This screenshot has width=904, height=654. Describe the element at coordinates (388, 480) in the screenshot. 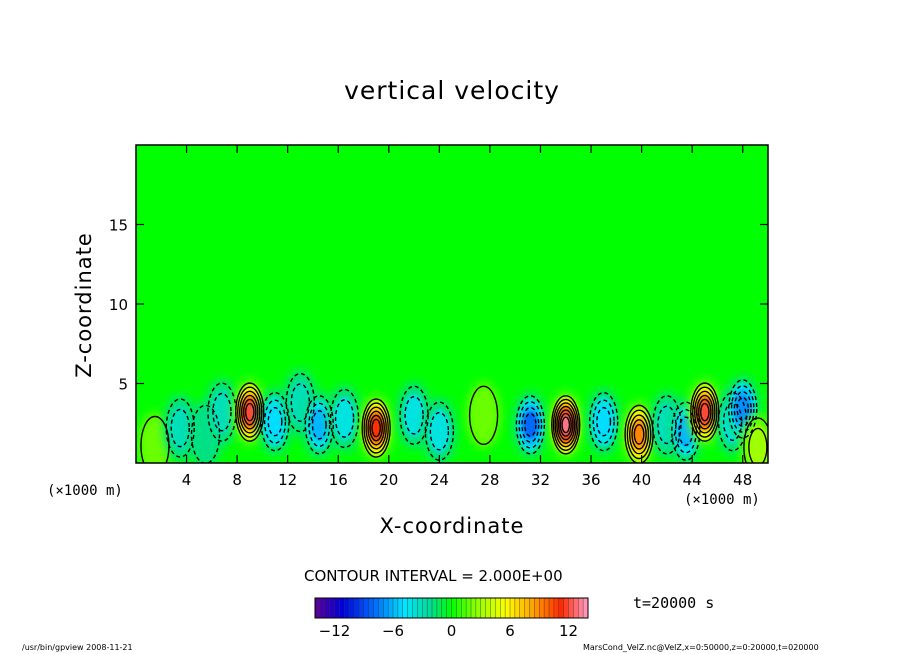

I see `x-tick-label-20: 20` at that location.